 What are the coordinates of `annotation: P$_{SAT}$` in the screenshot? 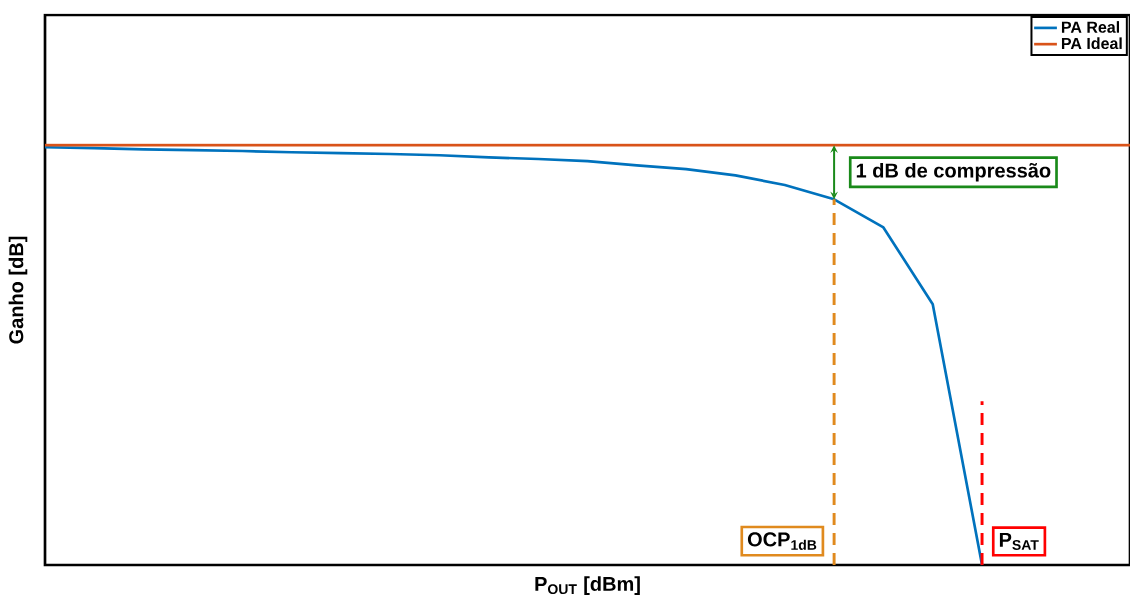 It's located at (1019, 541).